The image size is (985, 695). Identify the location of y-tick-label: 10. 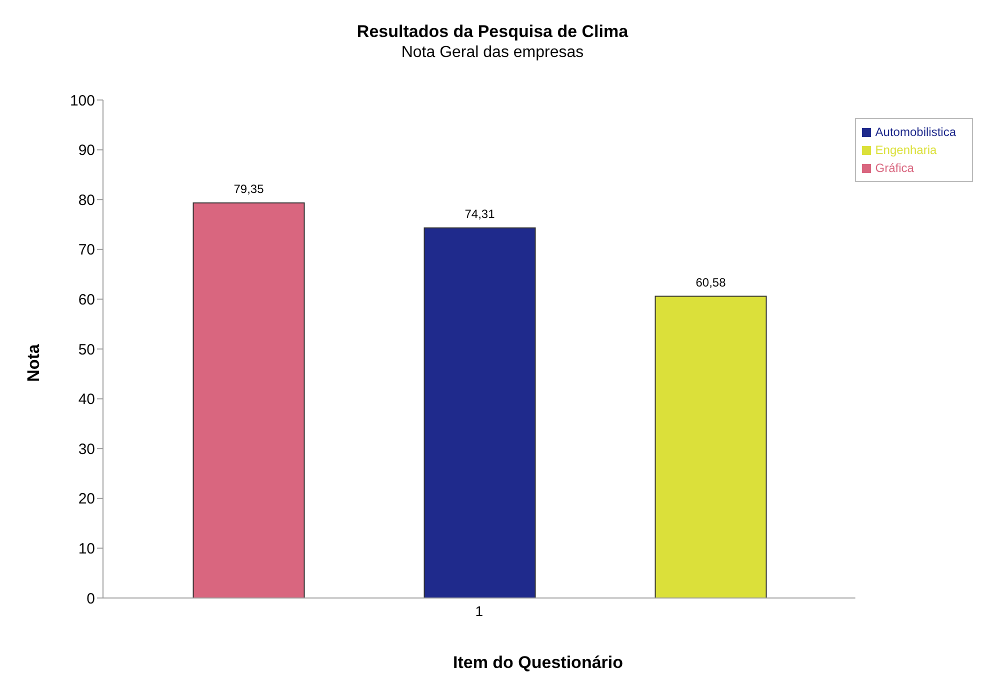
(86, 549).